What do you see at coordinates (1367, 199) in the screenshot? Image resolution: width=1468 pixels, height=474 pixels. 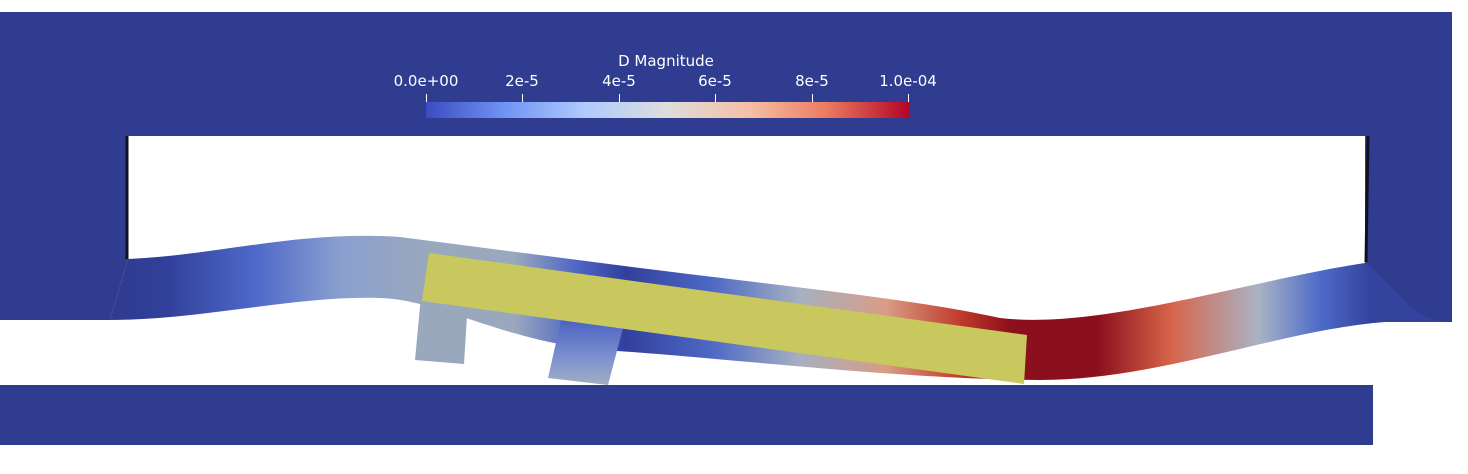 I see `cavity-edge-right` at bounding box center [1367, 199].